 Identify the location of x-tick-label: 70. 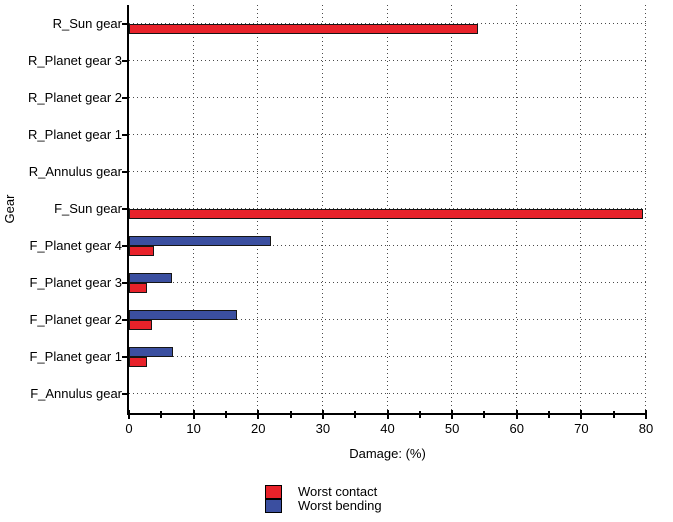
(581, 428).